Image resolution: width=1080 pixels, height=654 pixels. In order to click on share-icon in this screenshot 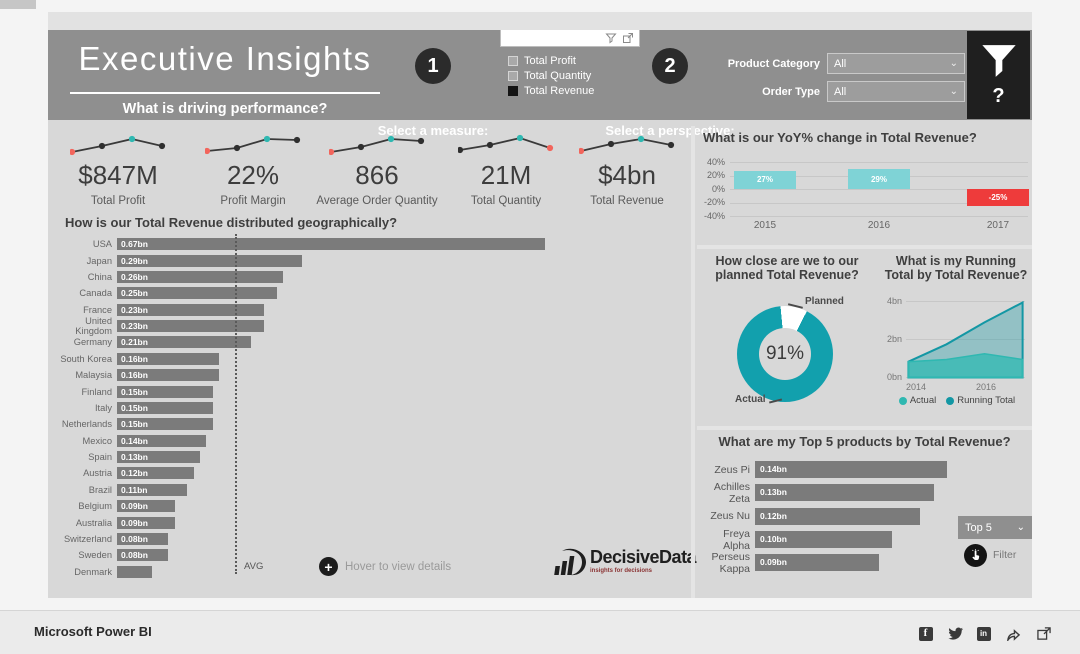, I will do `click(1013, 633)`.